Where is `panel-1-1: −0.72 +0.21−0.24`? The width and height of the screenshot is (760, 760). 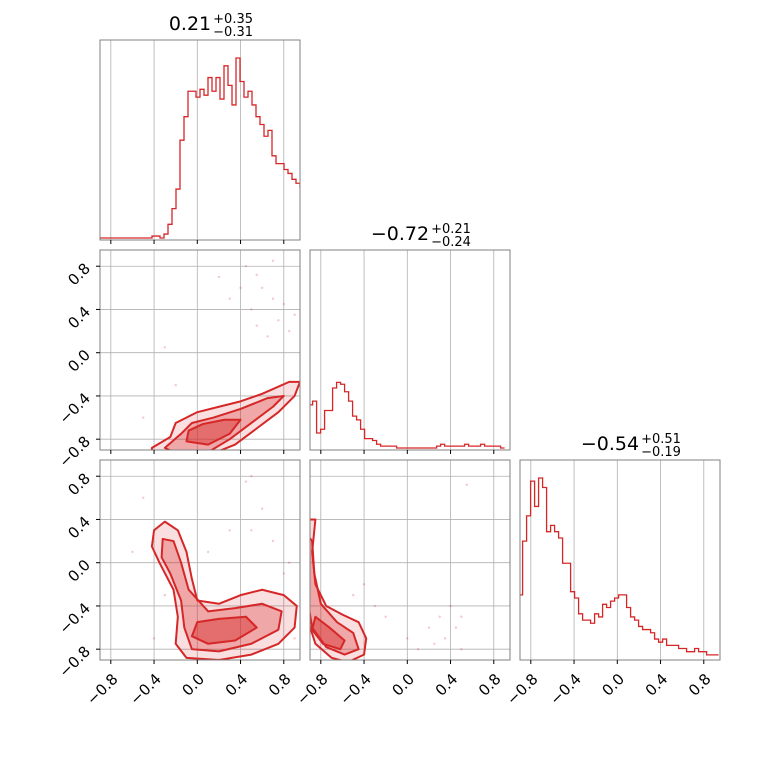 panel-1-1: −0.72 +0.21−0.24 is located at coordinates (410, 338).